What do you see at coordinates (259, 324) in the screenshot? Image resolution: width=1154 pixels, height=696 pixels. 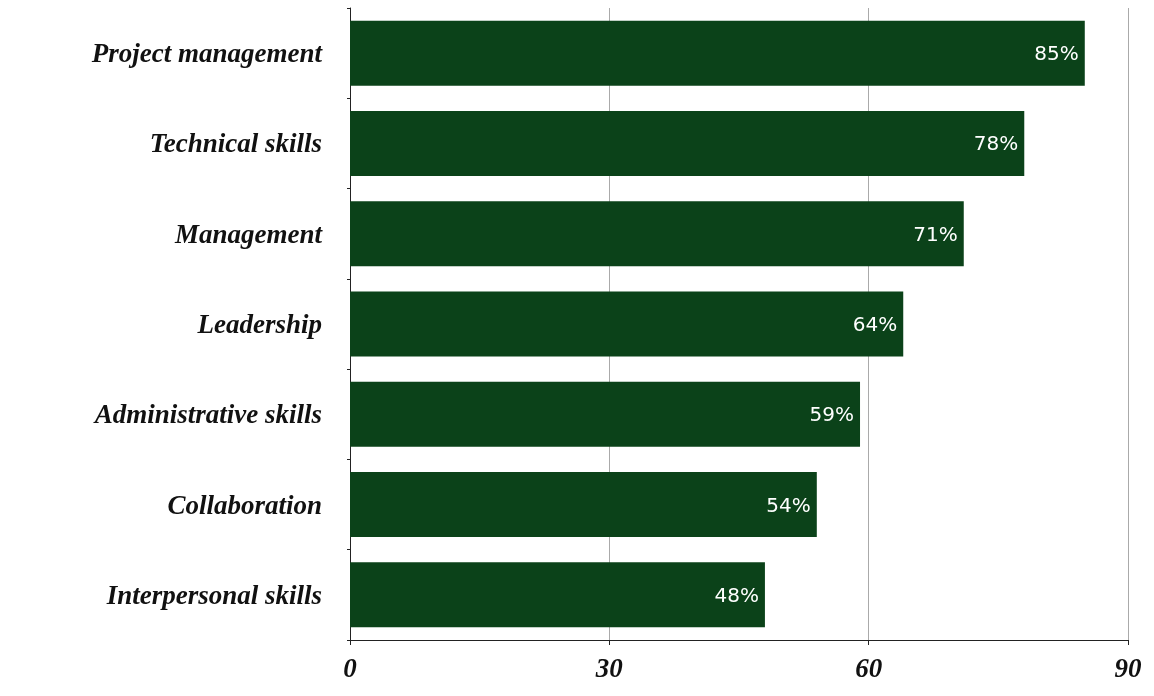 I see `y-tick-label: Leadership` at bounding box center [259, 324].